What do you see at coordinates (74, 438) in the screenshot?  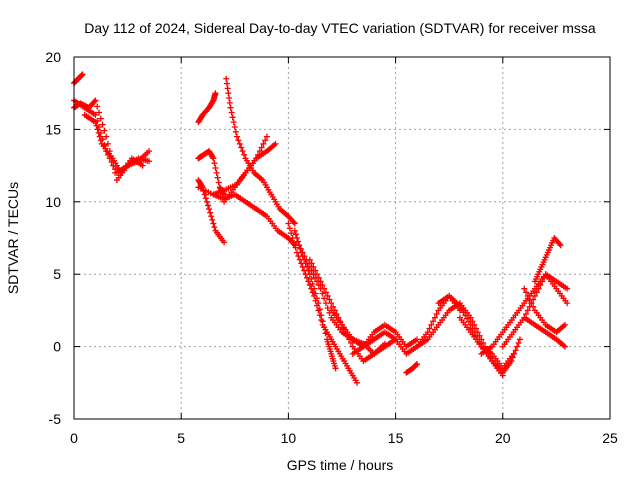 I see `x-tick-label: 0` at bounding box center [74, 438].